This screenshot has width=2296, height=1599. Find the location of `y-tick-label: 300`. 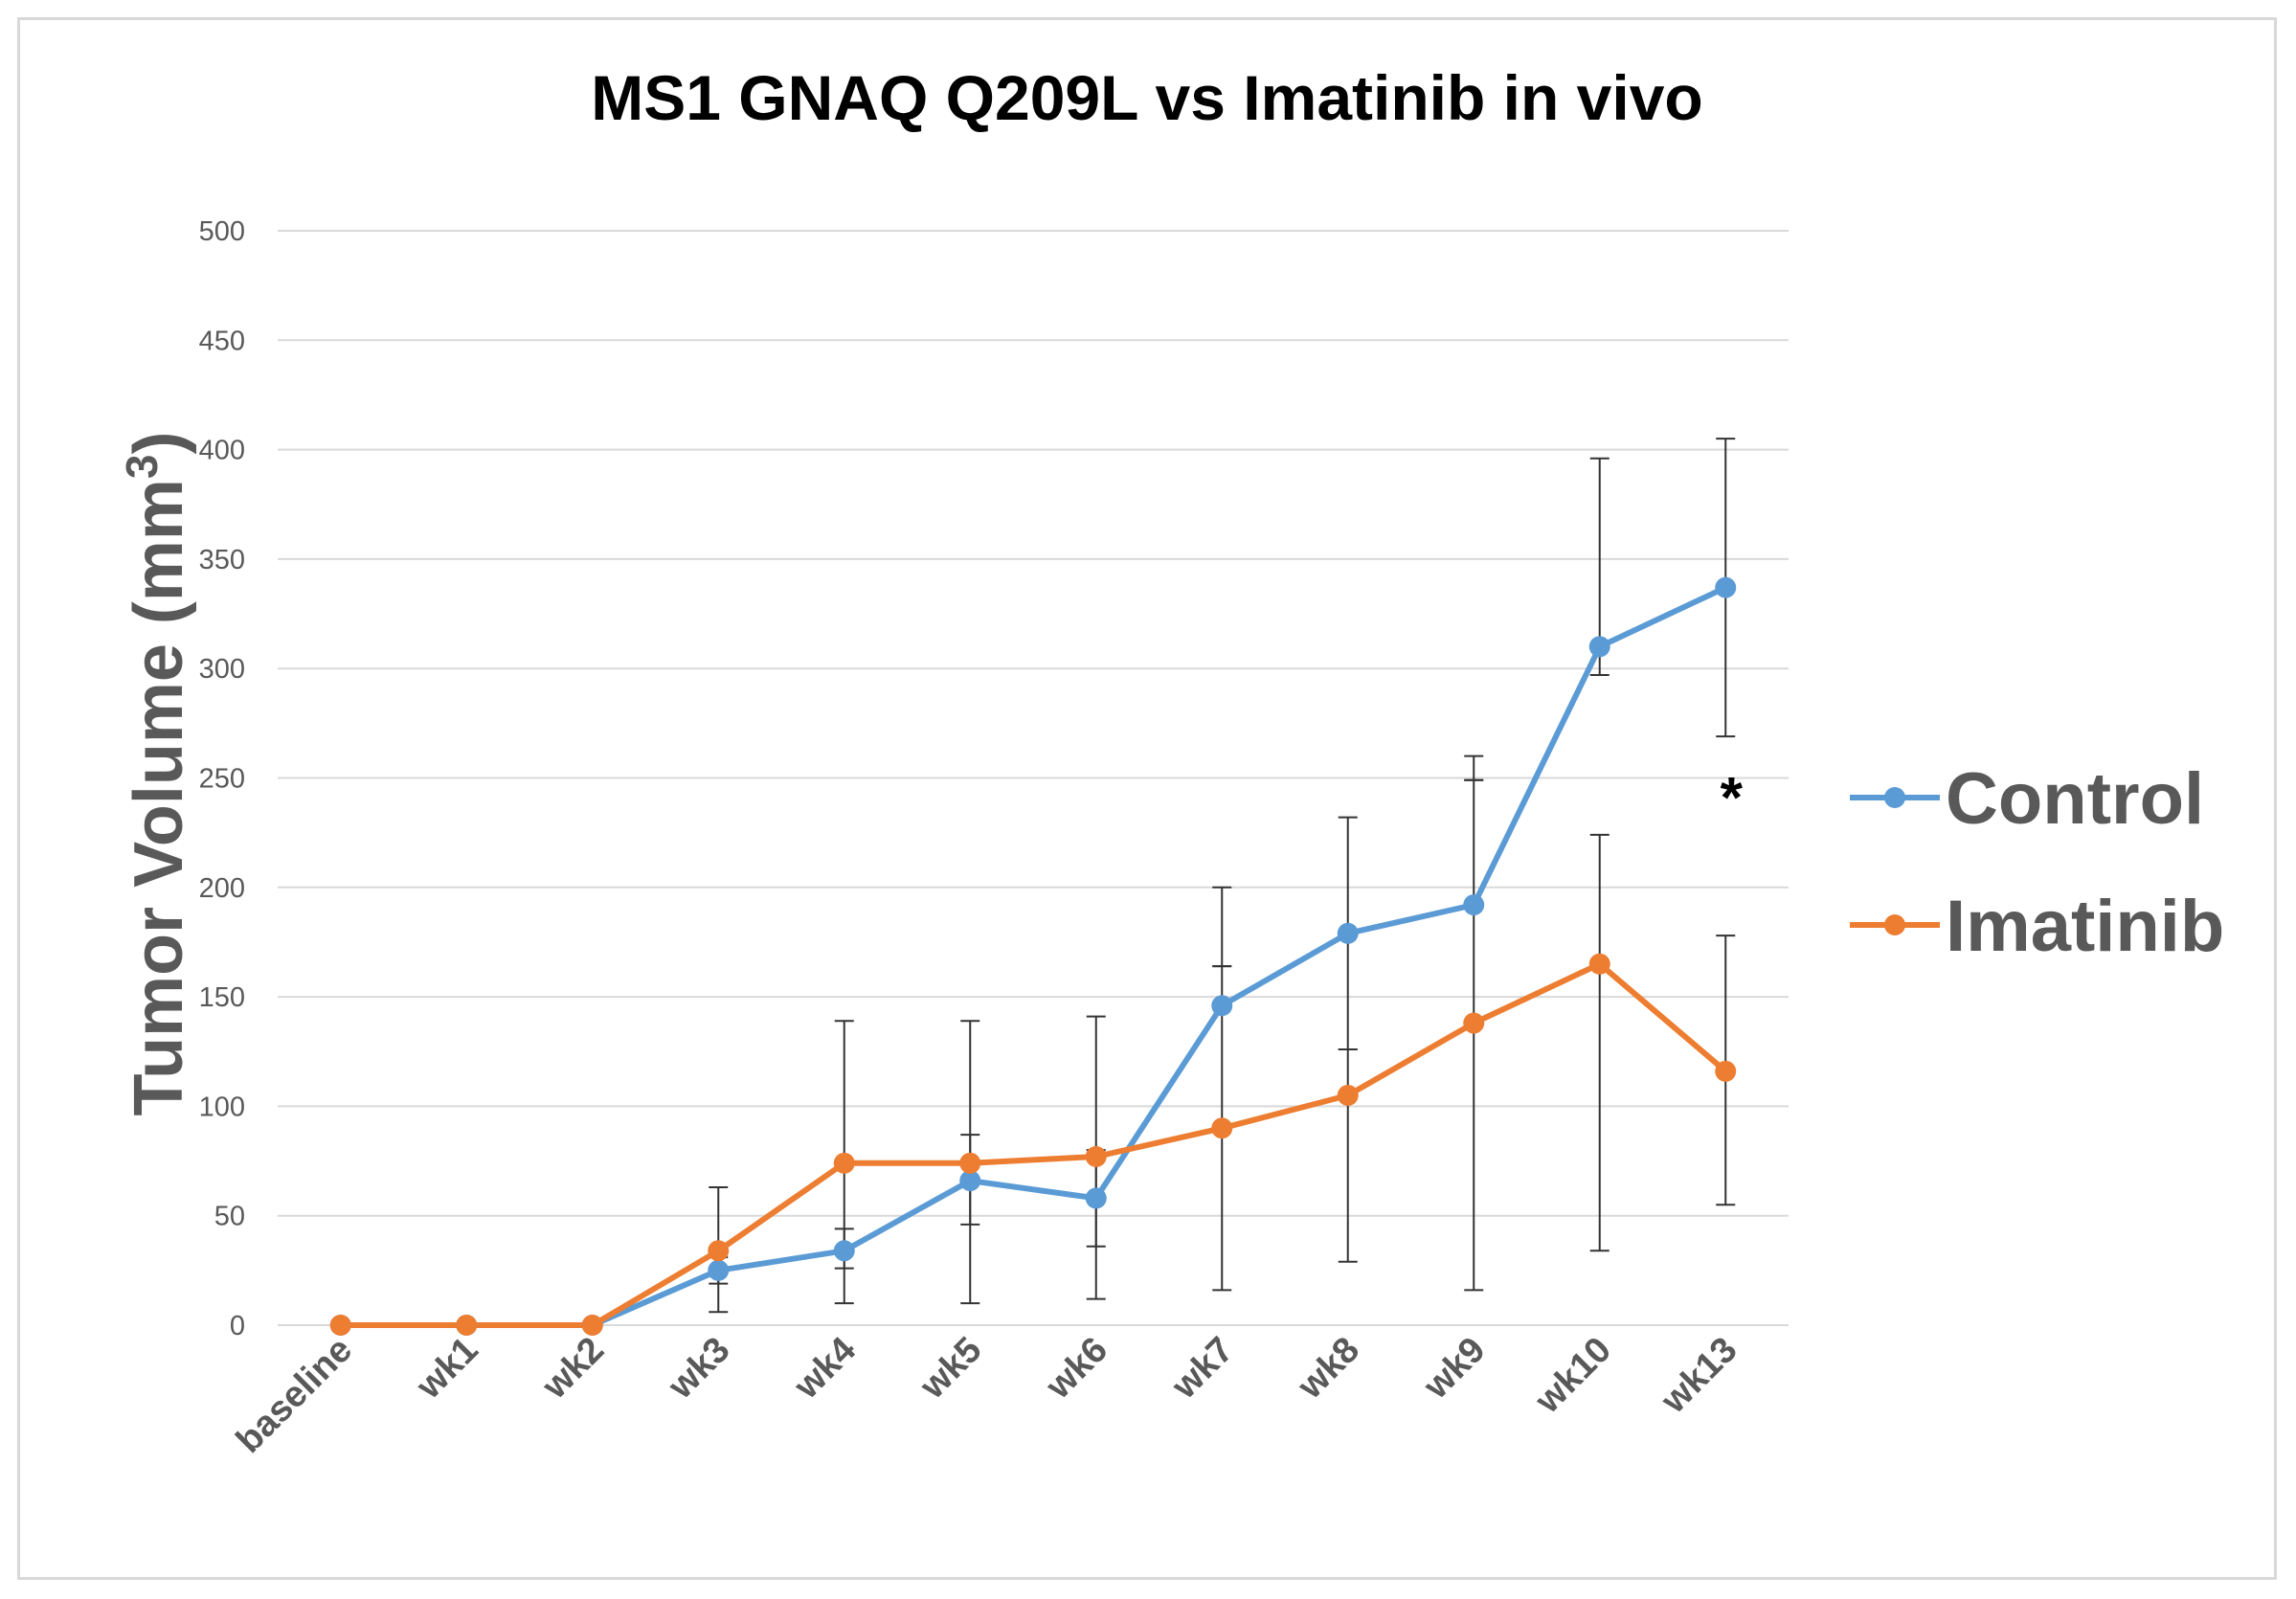

y-tick-label: 300 is located at coordinates (222, 669).